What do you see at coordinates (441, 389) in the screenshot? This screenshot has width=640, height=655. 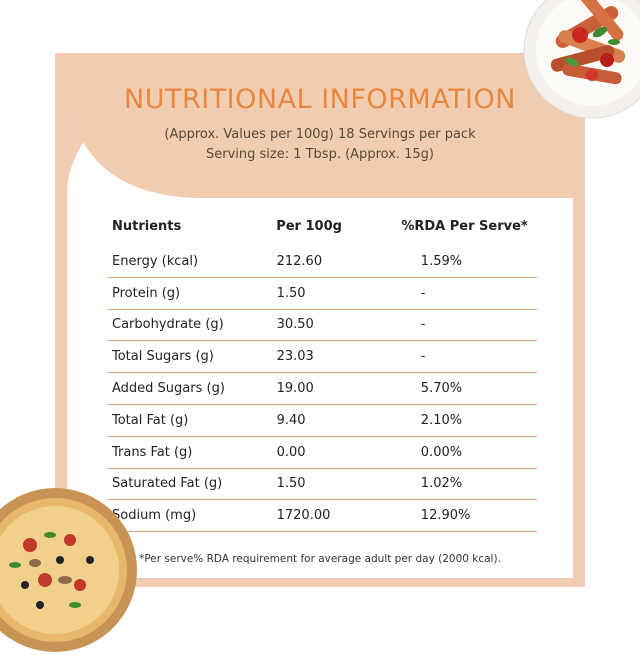 I see `rda-value: 5.70%` at bounding box center [441, 389].